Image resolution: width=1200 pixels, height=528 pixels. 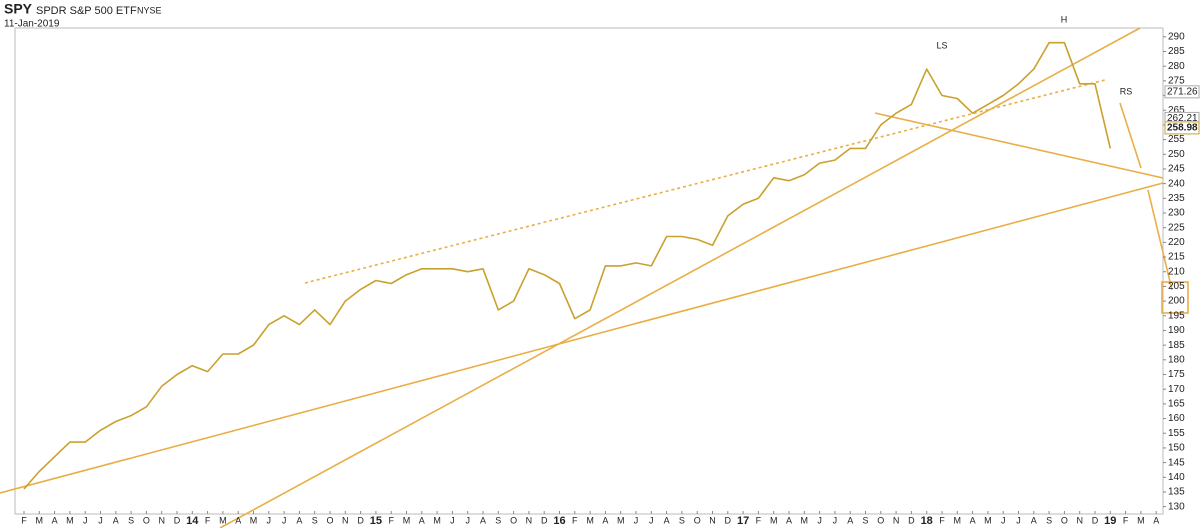 I want to click on y-tick-label: 165, so click(x=1176, y=404).